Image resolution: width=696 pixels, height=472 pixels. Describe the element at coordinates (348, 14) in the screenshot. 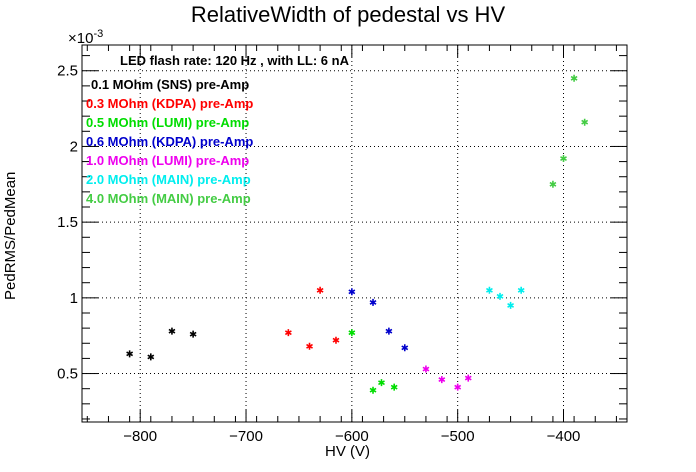

I see `chart-title: RelativeWidth of pedestal vs HV` at that location.